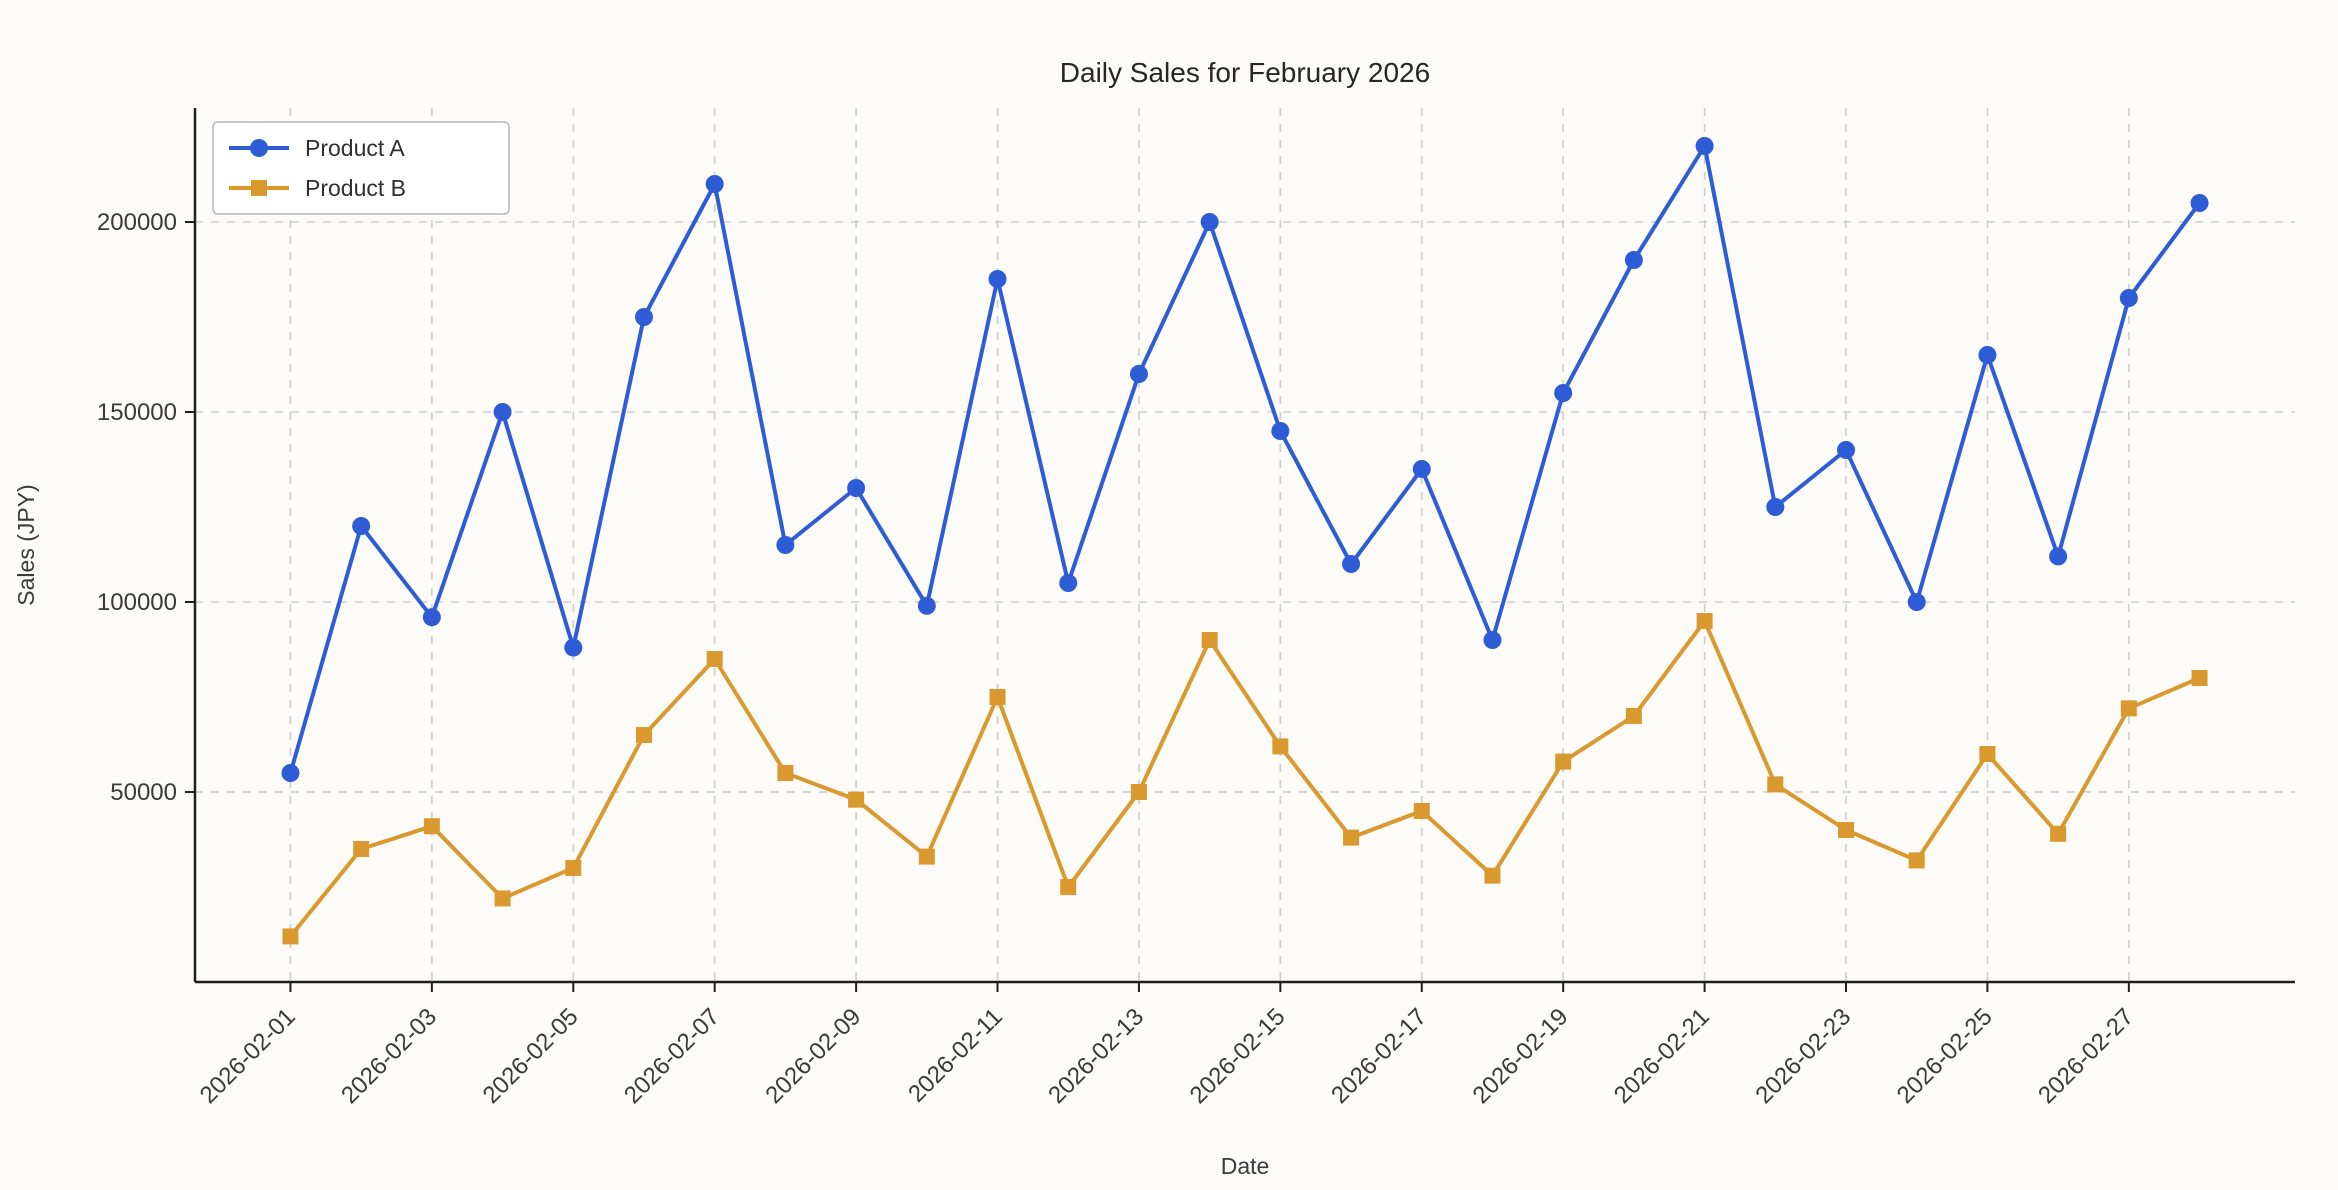  What do you see at coordinates (355, 148) in the screenshot?
I see `legend-label: Product A` at bounding box center [355, 148].